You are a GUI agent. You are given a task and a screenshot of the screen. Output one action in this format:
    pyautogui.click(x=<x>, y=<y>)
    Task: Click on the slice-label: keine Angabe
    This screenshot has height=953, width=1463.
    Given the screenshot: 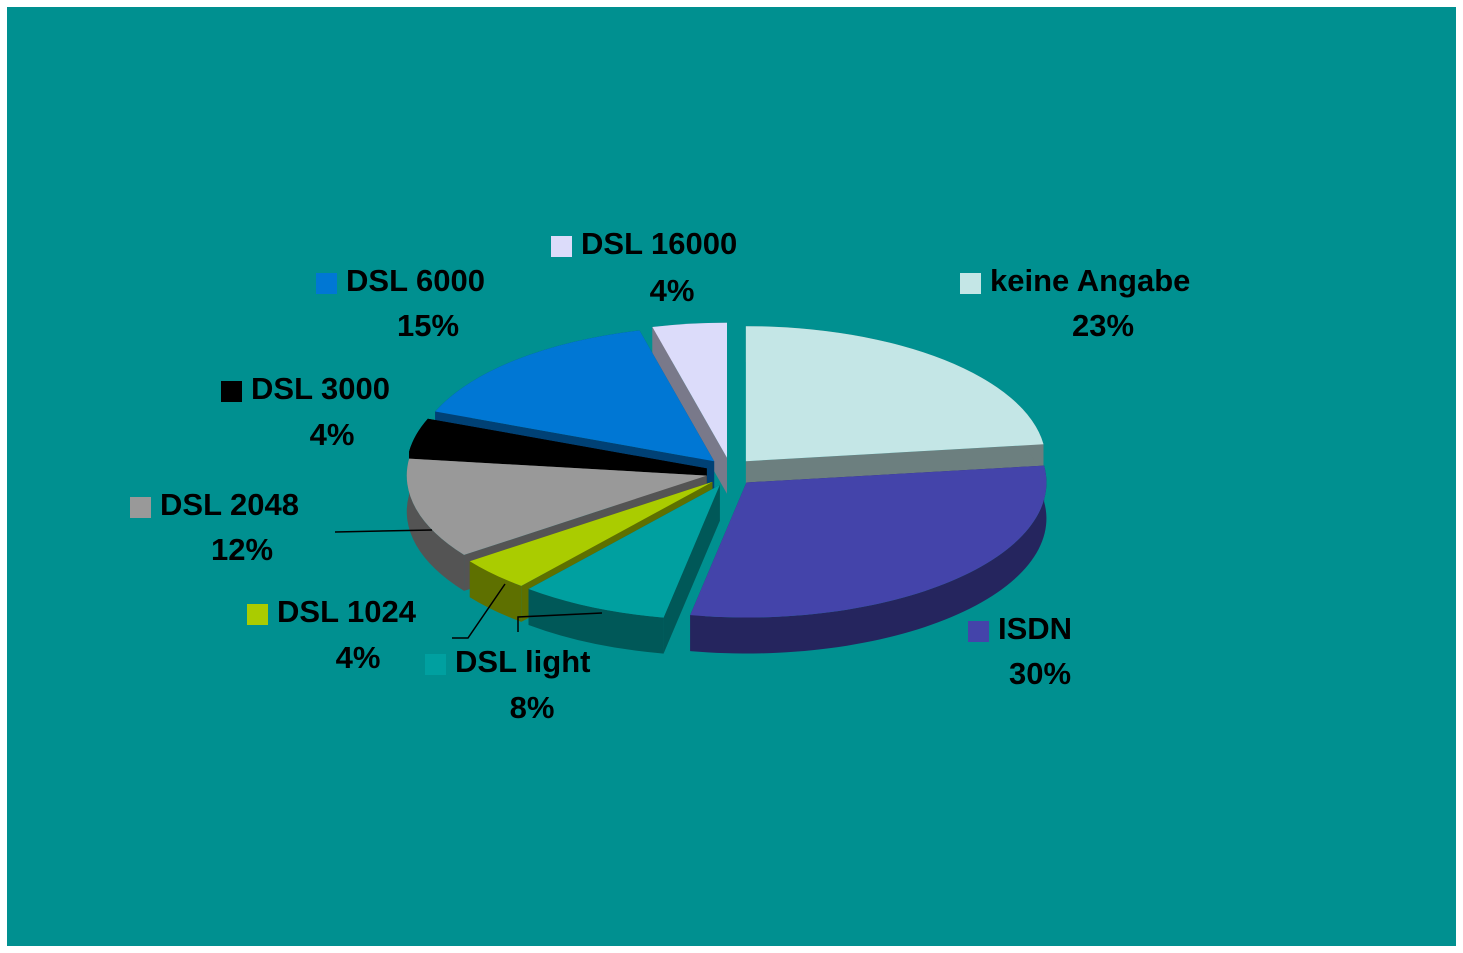 What is the action you would take?
    pyautogui.click(x=1090, y=280)
    